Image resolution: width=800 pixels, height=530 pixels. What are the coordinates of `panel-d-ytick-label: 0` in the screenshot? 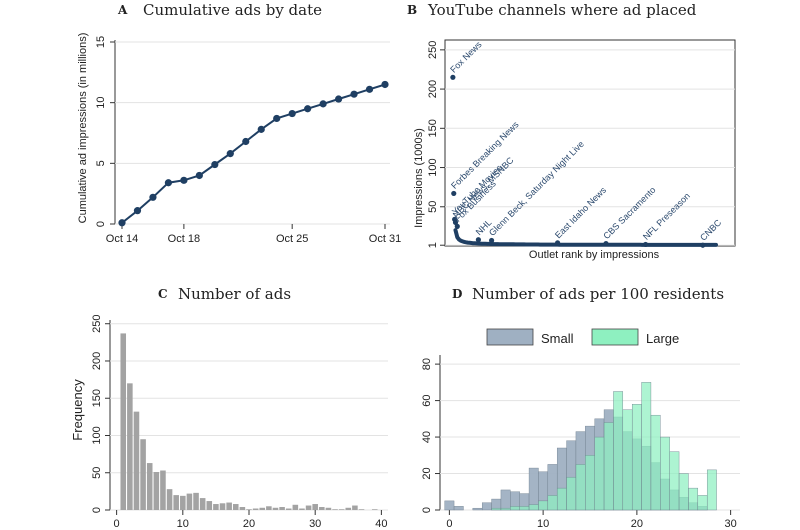 It's located at (427, 510).